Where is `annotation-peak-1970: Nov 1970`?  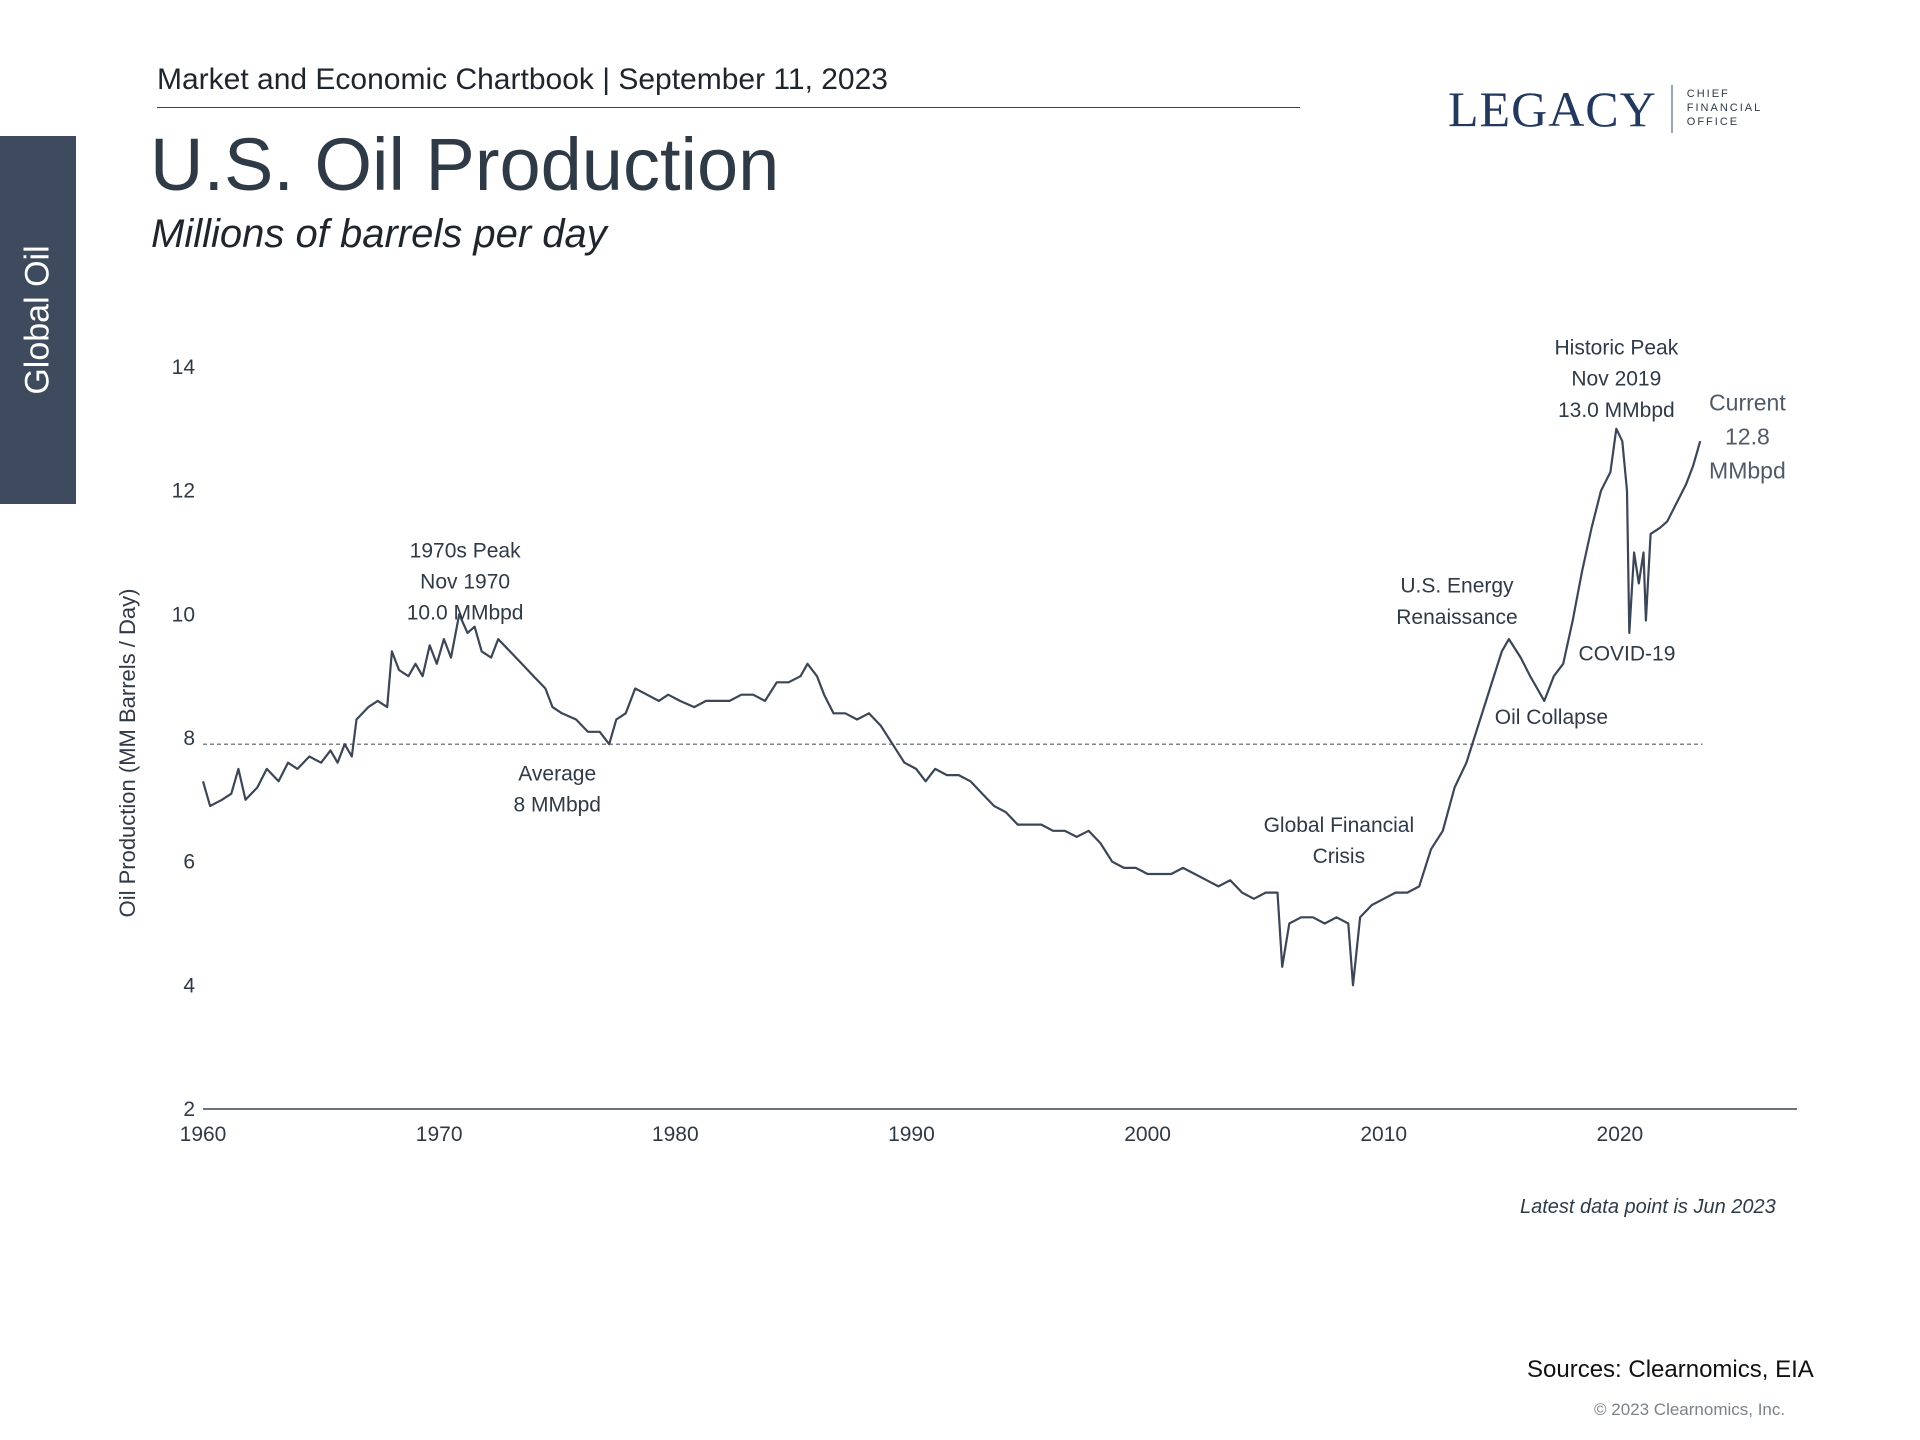 annotation-peak-1970: Nov 1970 is located at coordinates (465, 582).